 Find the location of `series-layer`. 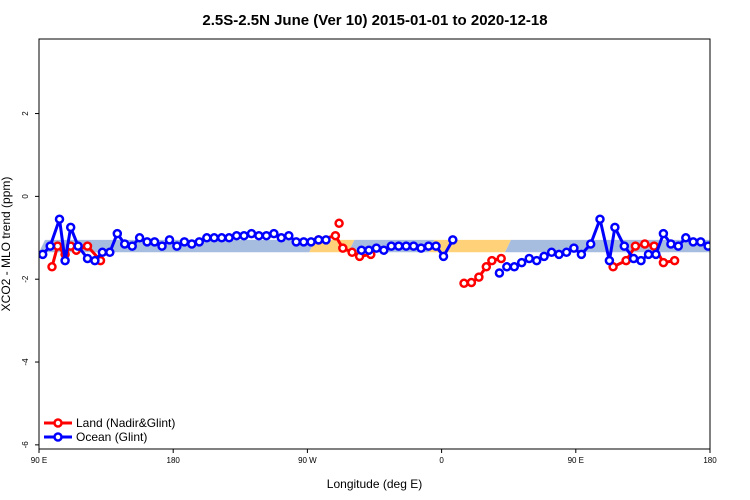

series-layer is located at coordinates (379, 251).